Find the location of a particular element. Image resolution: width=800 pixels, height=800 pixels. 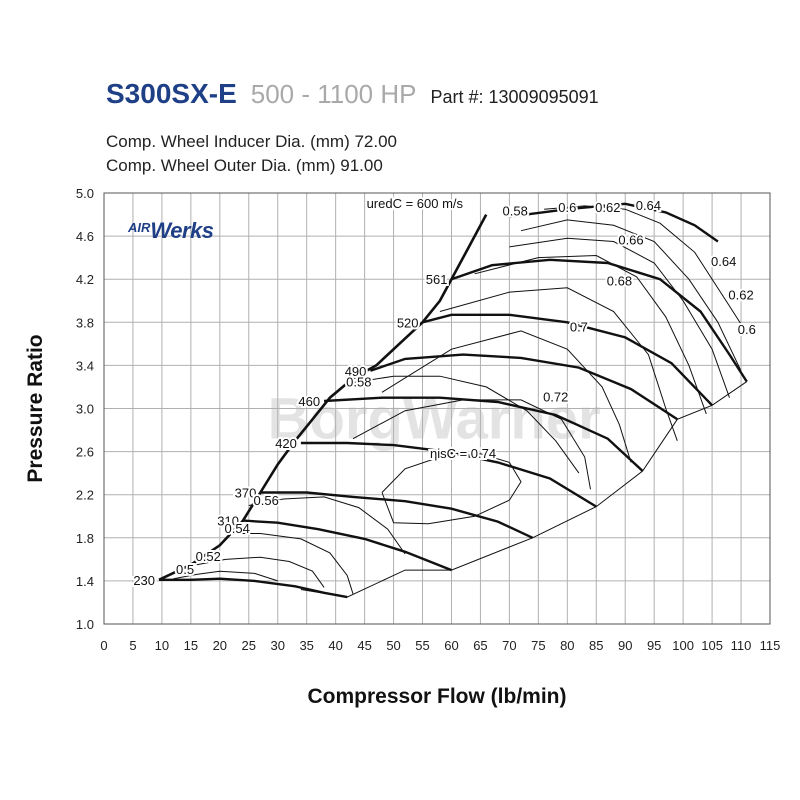

x-tick-label: 70 is located at coordinates (509, 645).